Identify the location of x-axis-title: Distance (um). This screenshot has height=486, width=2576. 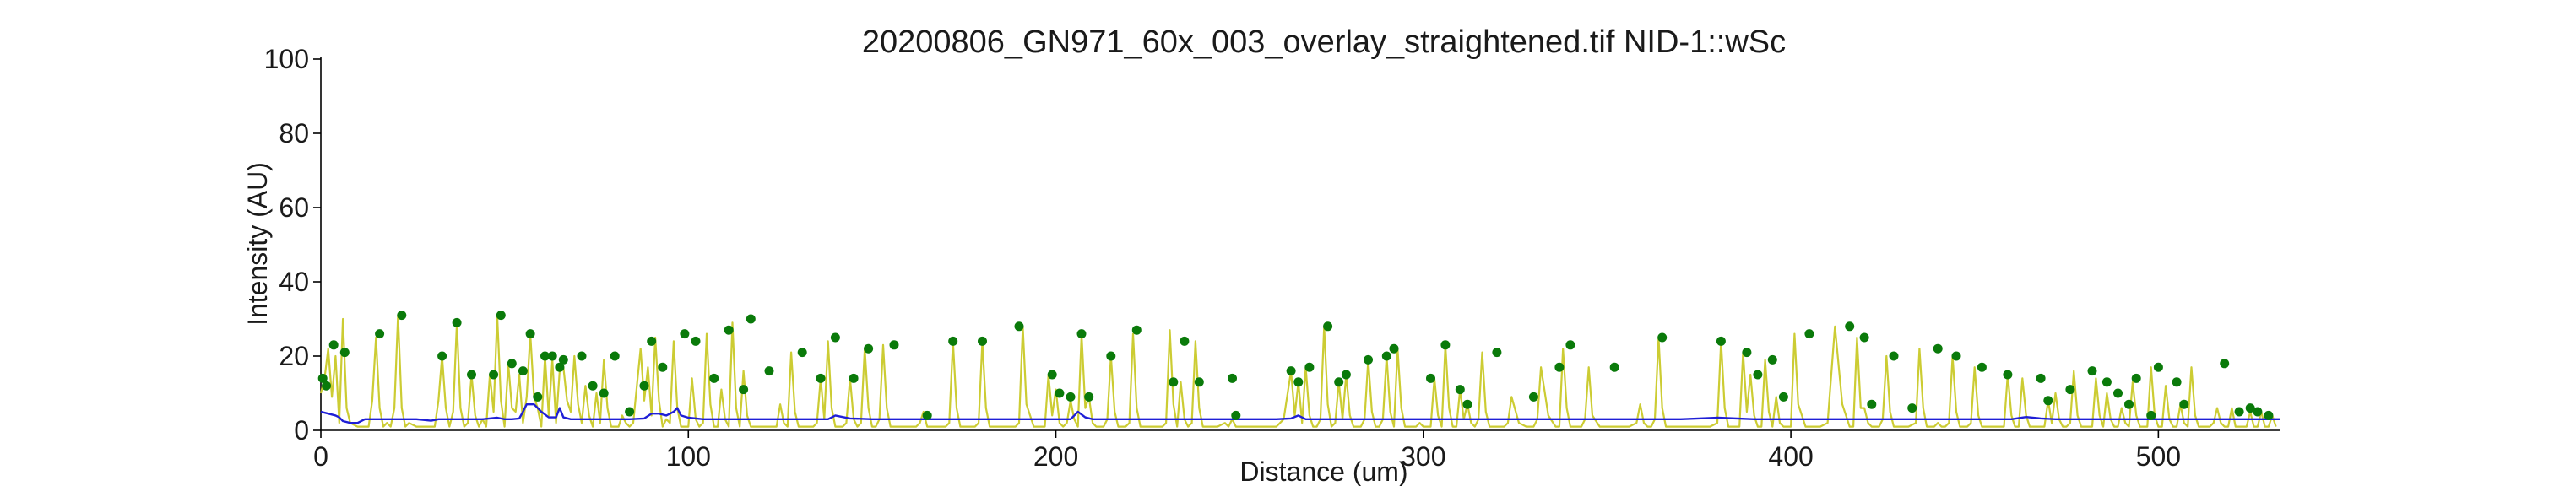
(1323, 471).